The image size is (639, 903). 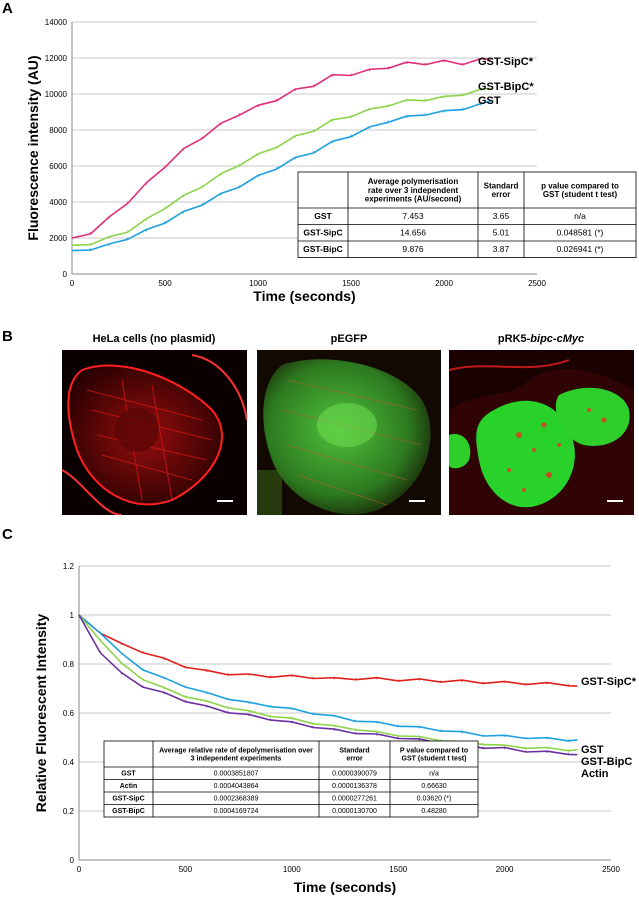 What do you see at coordinates (580, 185) in the screenshot?
I see `chart-a-table-header-line: p value compared to` at bounding box center [580, 185].